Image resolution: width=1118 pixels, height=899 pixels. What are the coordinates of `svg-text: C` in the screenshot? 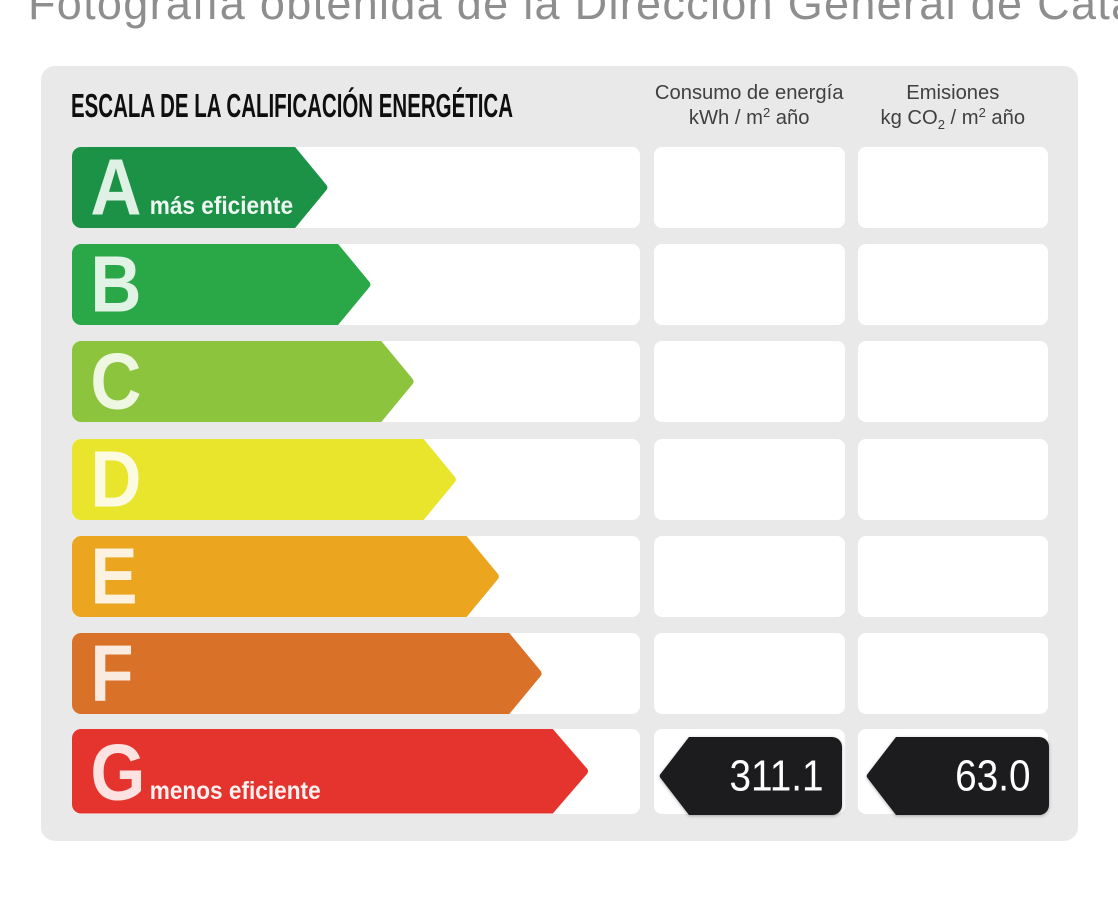 It's located at (115, 382).